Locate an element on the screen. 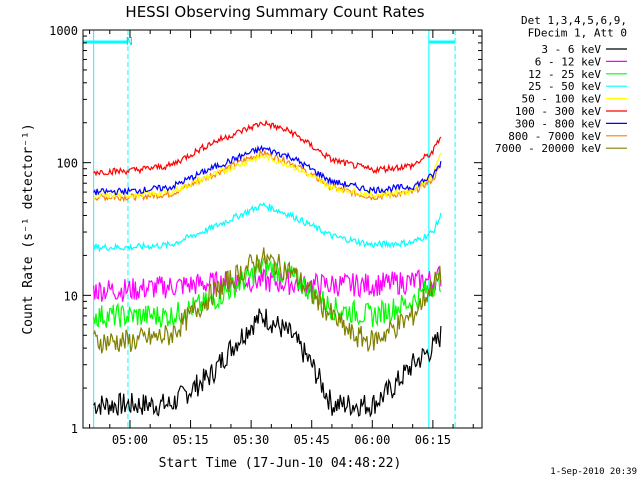 This screenshot has width=640, height=480. x-tick-label: 05:00 is located at coordinates (130, 440).